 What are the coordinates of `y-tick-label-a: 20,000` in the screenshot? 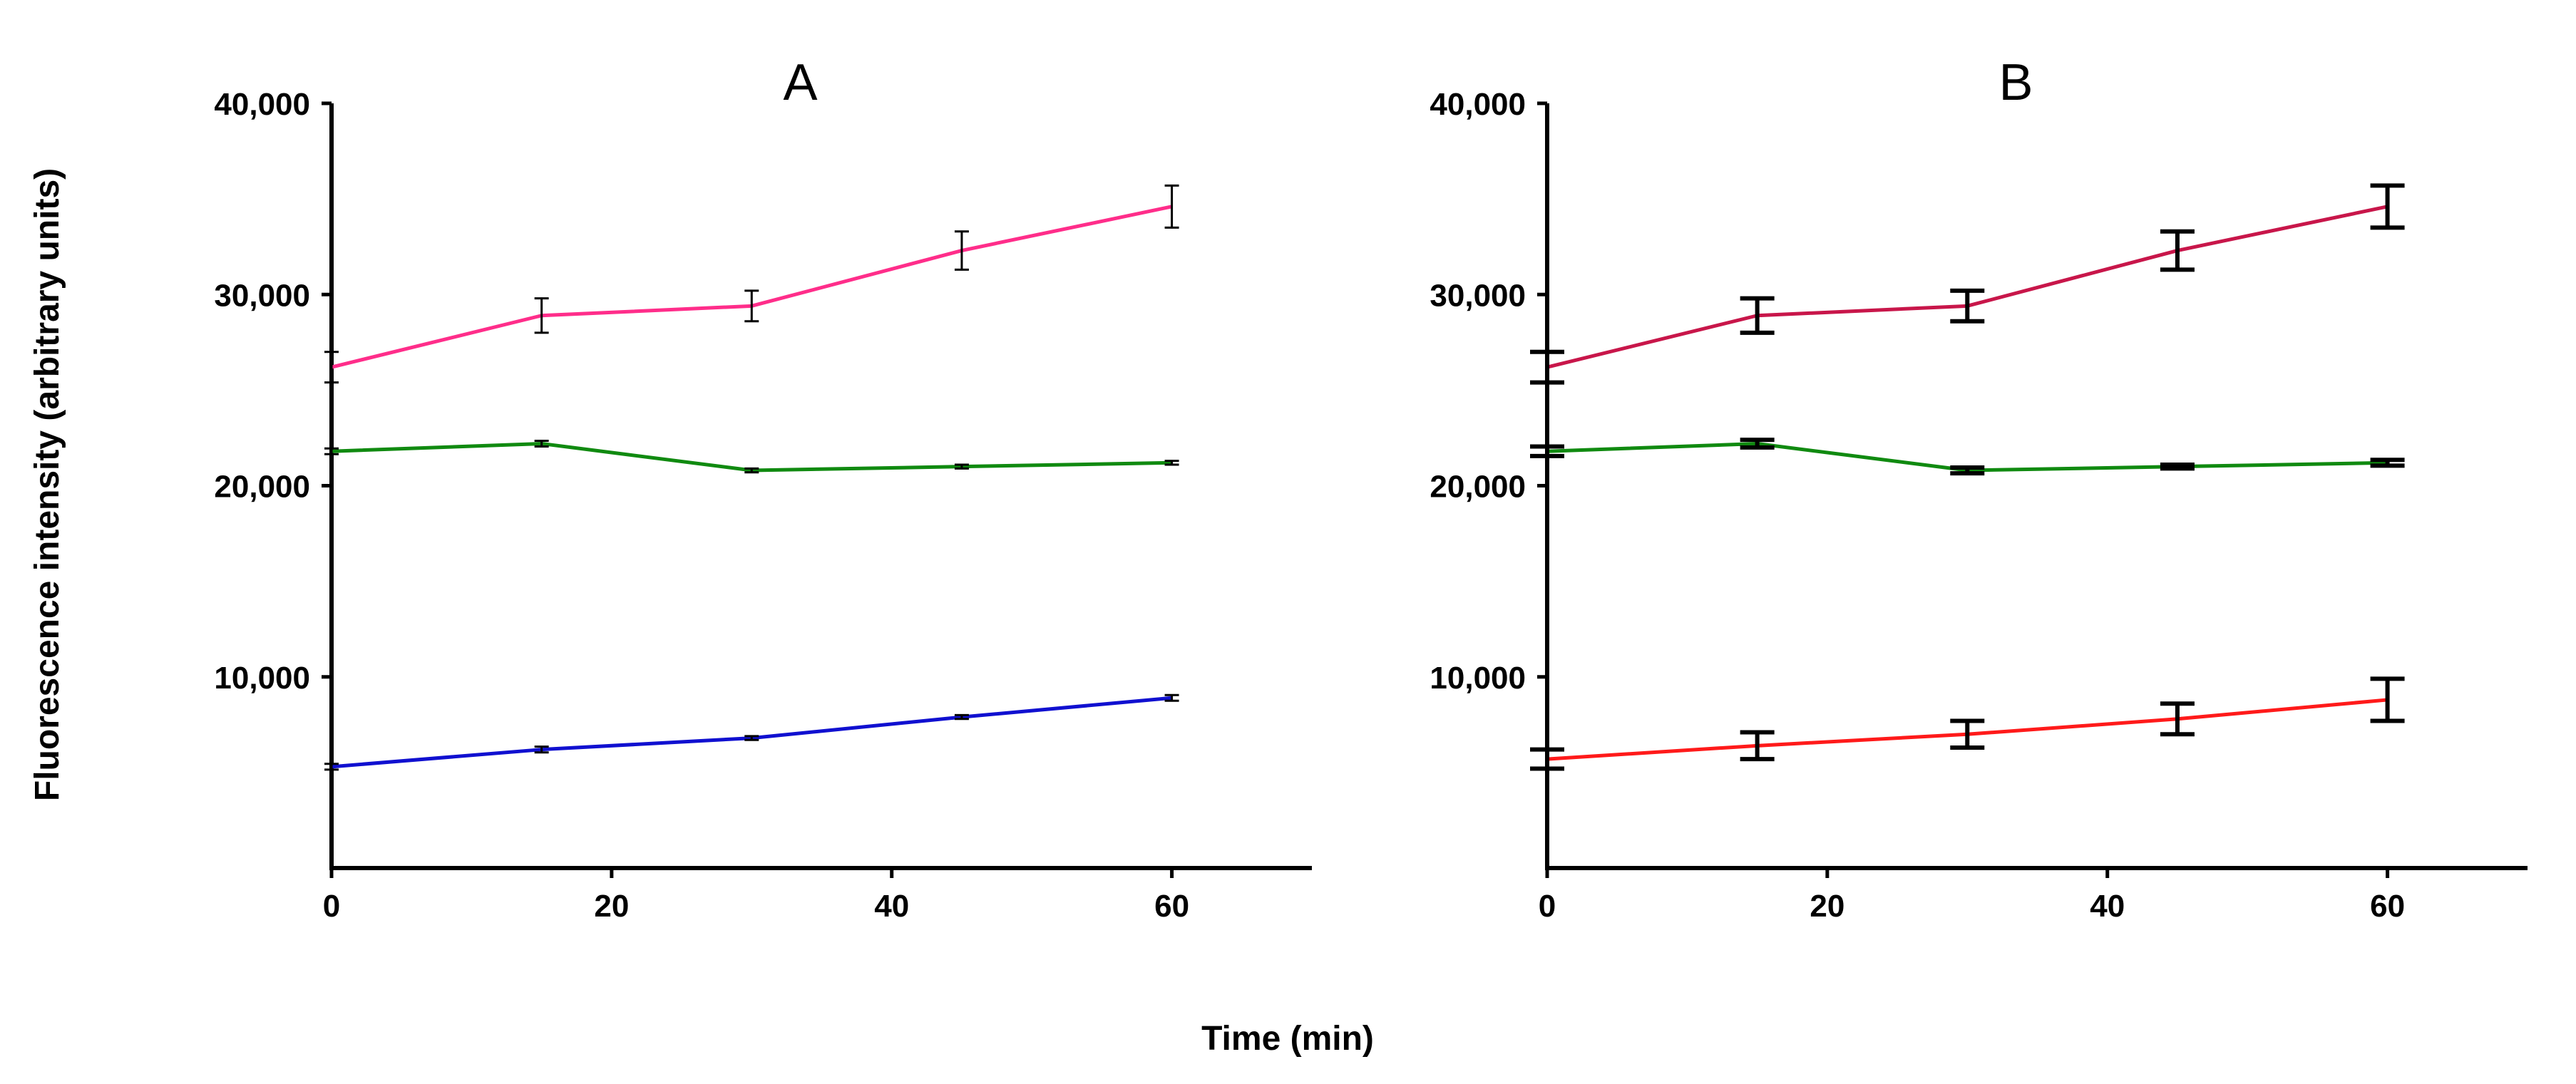 It's located at (262, 487).